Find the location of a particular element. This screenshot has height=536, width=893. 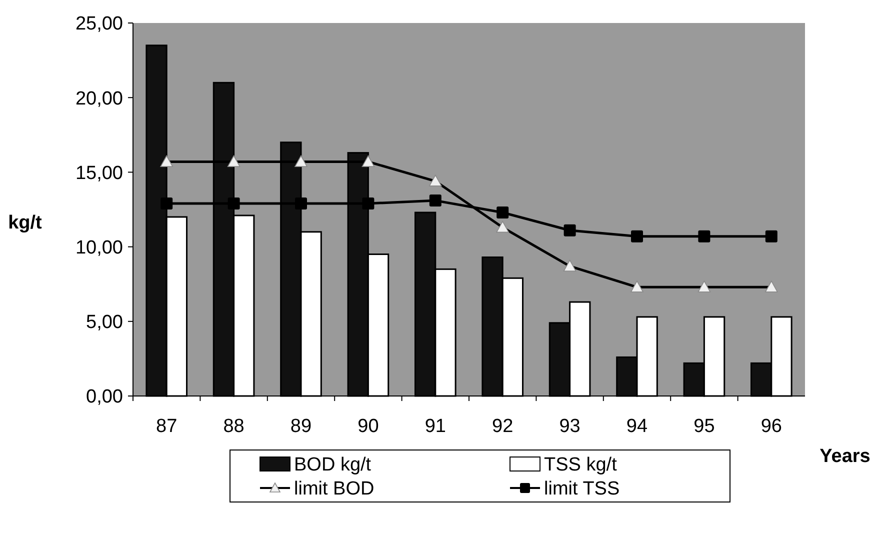

legend-label: limit TSS is located at coordinates (582, 489).